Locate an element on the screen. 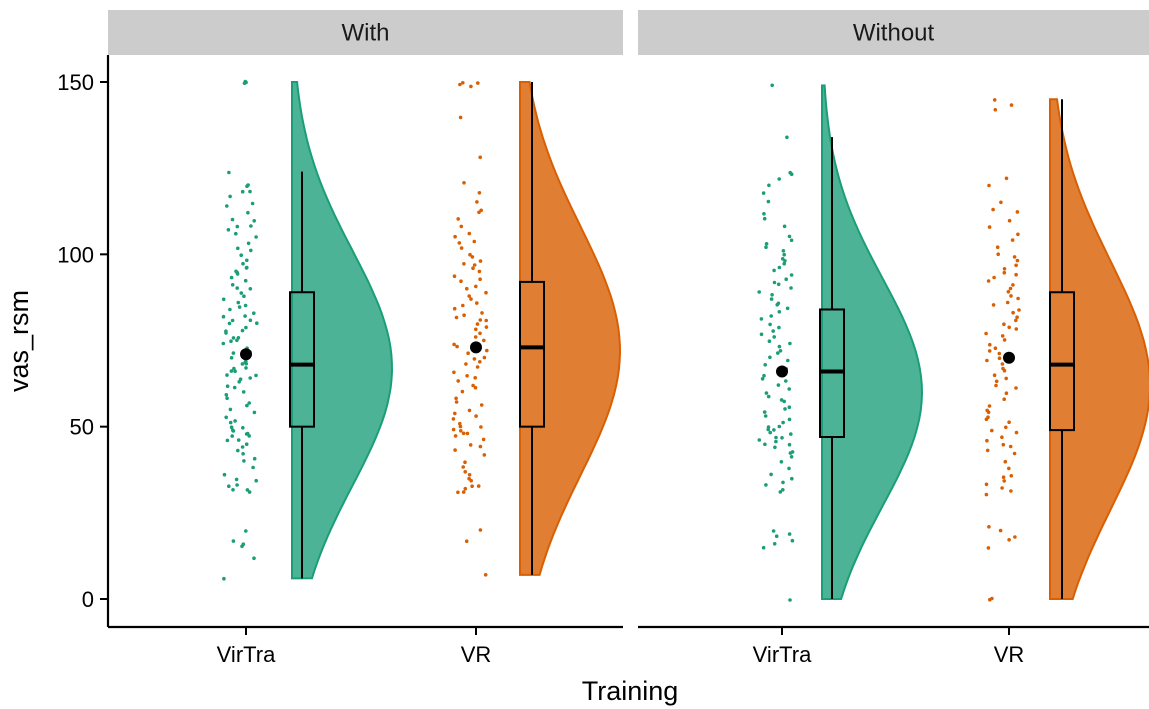  box-vr-with is located at coordinates (532, 354).